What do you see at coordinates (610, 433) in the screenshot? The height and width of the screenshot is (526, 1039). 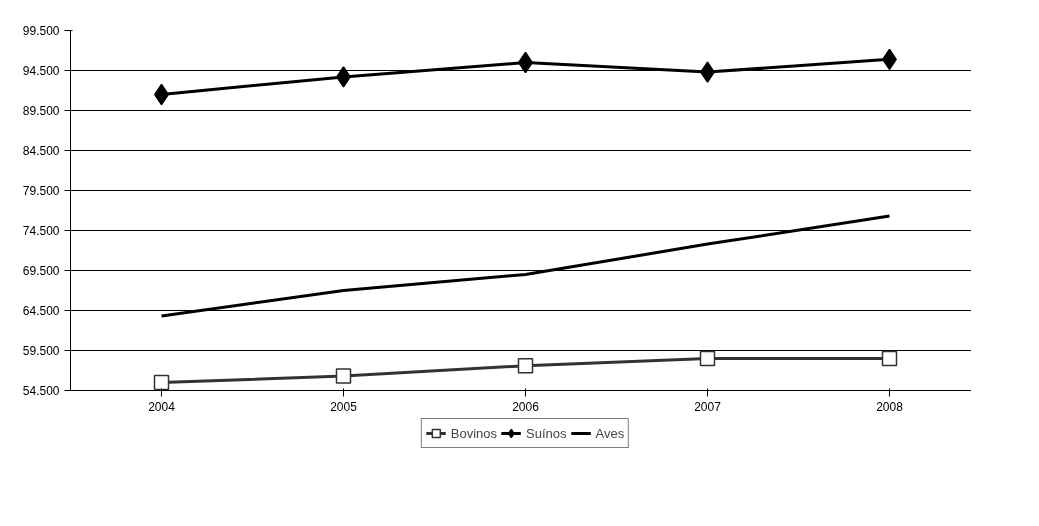 I see `legend-label: Aves` at bounding box center [610, 433].